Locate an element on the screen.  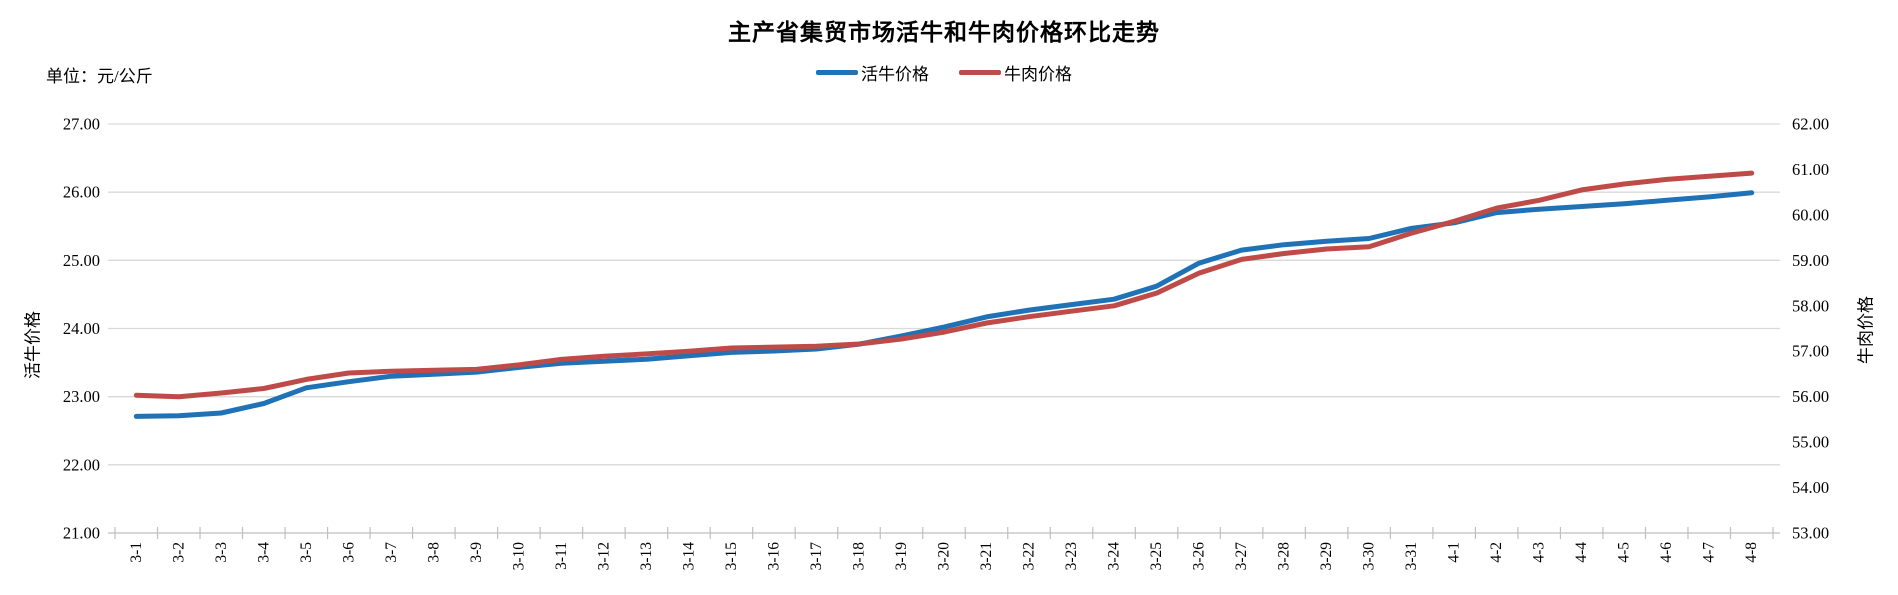
legend-item-live-cattle: 活牛价格 is located at coordinates (872, 72).